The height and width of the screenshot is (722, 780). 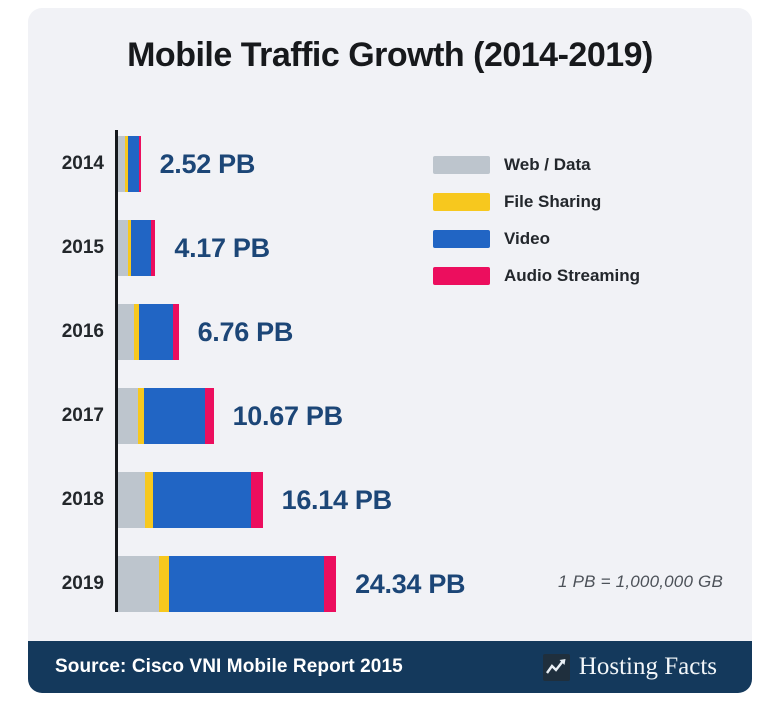 What do you see at coordinates (390, 416) in the screenshot?
I see `chart-row: 2017 10.67 PB` at bounding box center [390, 416].